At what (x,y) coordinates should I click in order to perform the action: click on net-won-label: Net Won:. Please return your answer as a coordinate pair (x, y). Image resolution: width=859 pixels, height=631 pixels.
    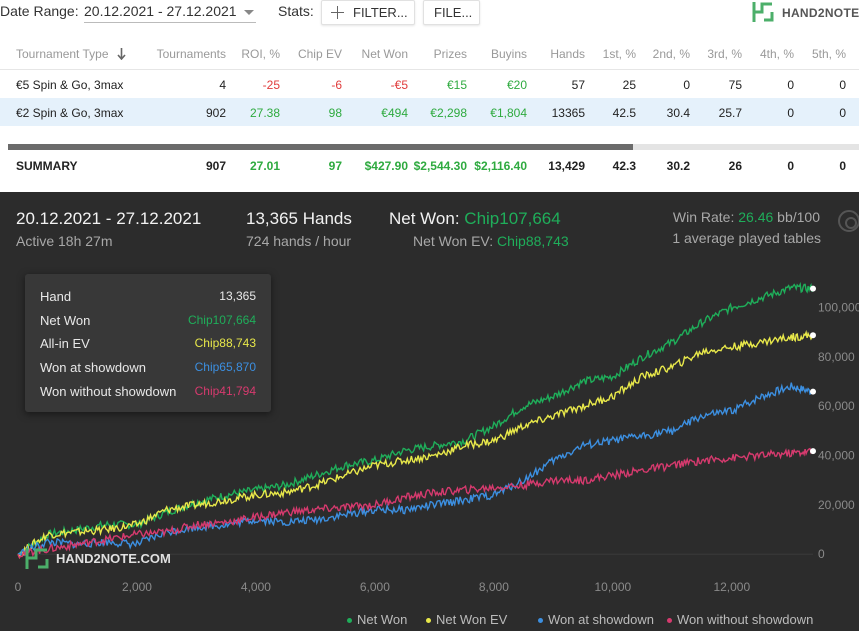
    Looking at the image, I should click on (424, 218).